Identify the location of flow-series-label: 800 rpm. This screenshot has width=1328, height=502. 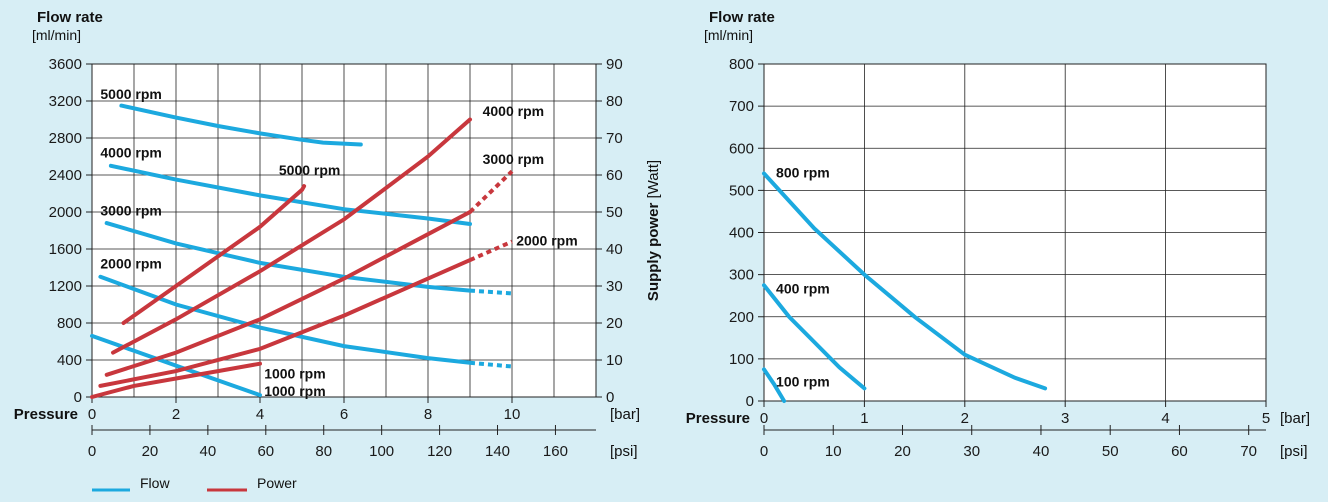
(803, 173).